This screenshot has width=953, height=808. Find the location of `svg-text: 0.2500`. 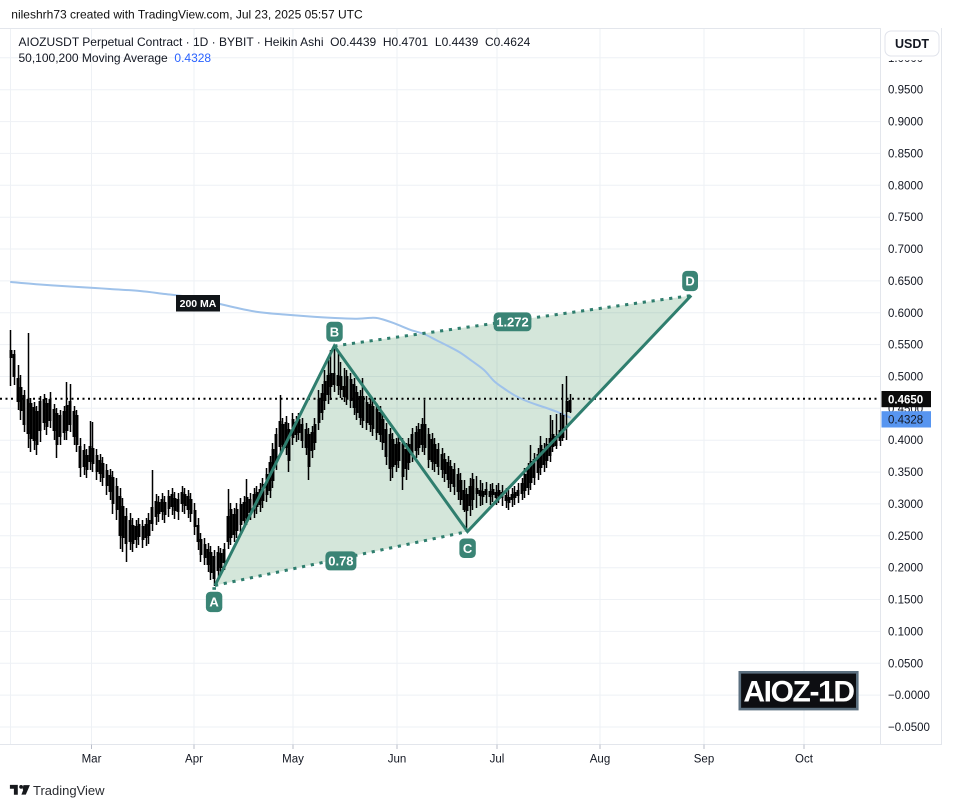

svg-text: 0.2500 is located at coordinates (905, 537).